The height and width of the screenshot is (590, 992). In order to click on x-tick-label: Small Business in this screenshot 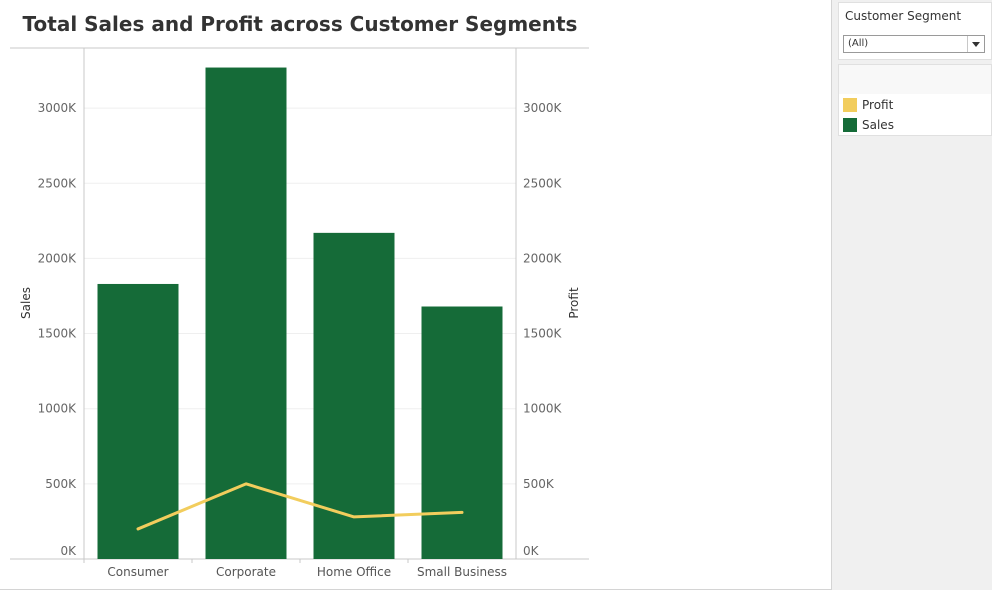, I will do `click(462, 572)`.